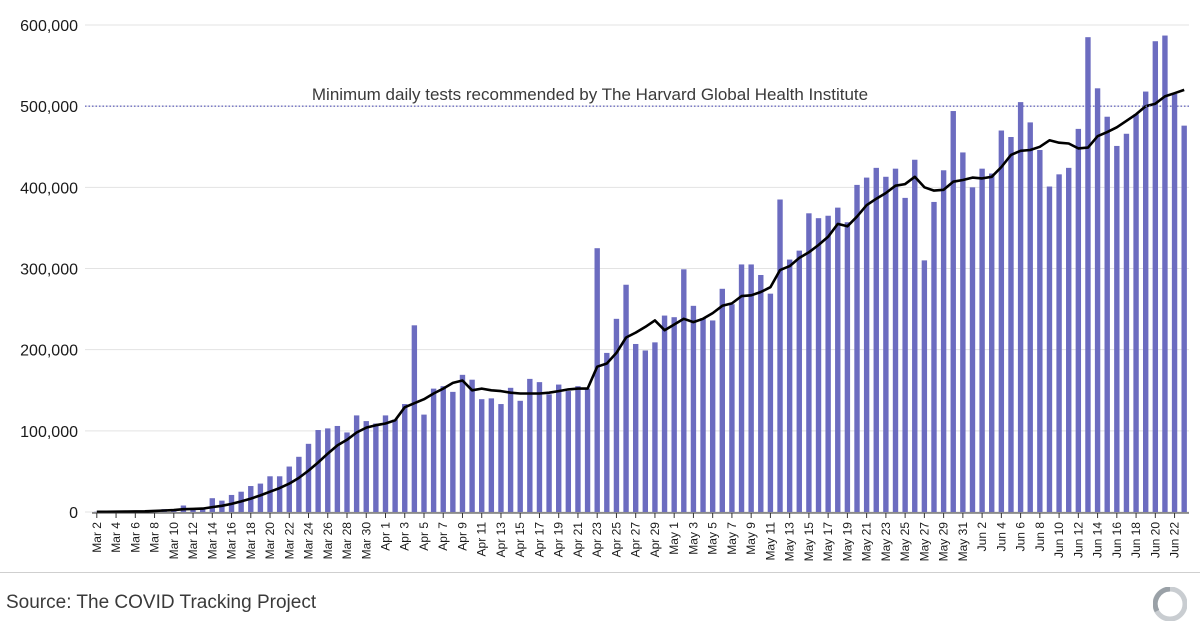 Image resolution: width=1200 pixels, height=636 pixels. Describe the element at coordinates (790, 542) in the screenshot. I see `x-tick-label: May 13` at that location.